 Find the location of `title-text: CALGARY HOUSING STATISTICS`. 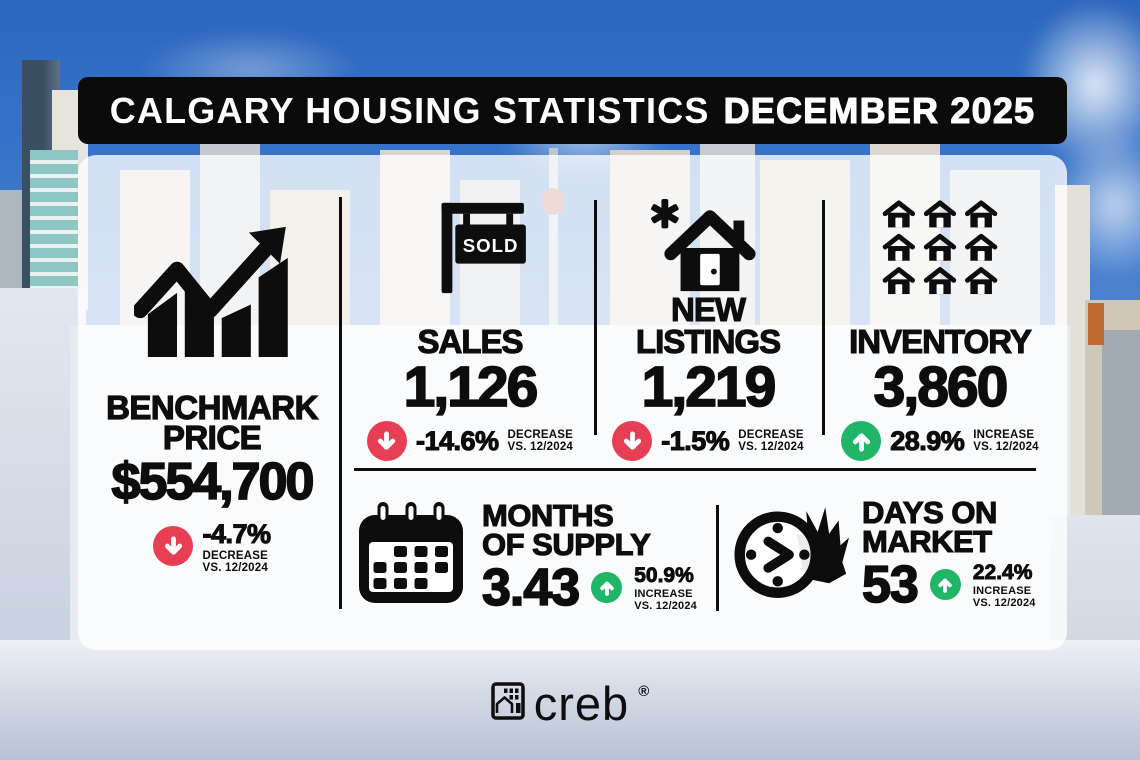

title-text: CALGARY HOUSING STATISTICS is located at coordinates (409, 110).